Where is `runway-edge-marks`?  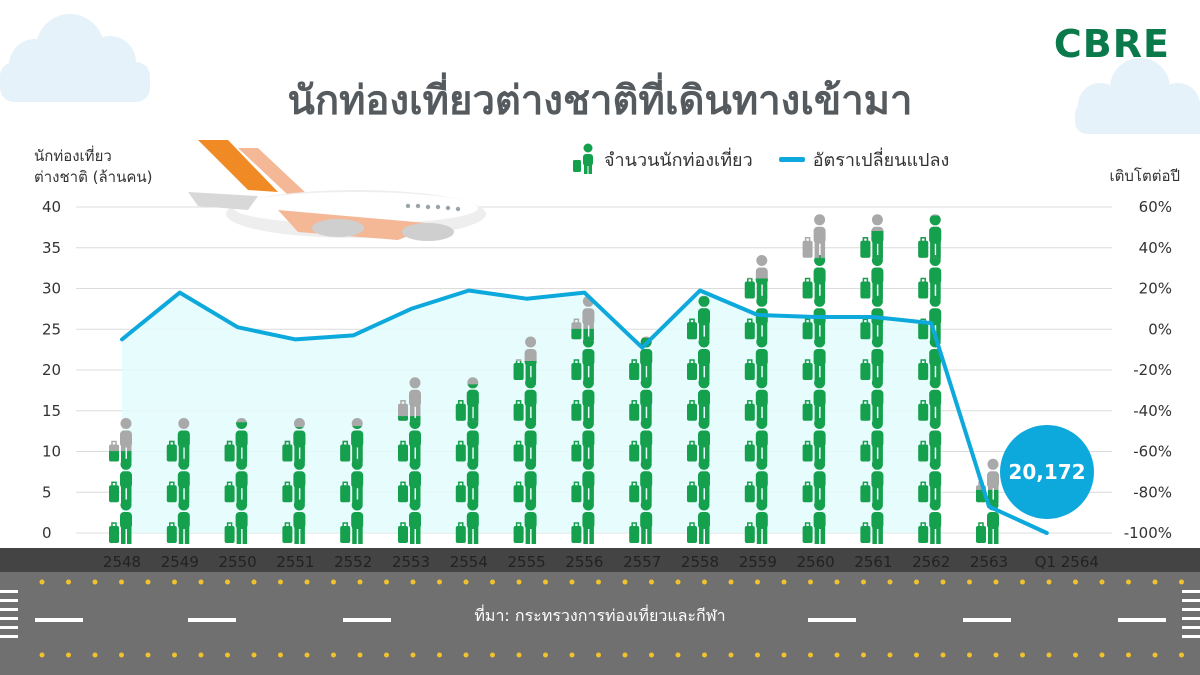
runway-edge-marks is located at coordinates (600, 614).